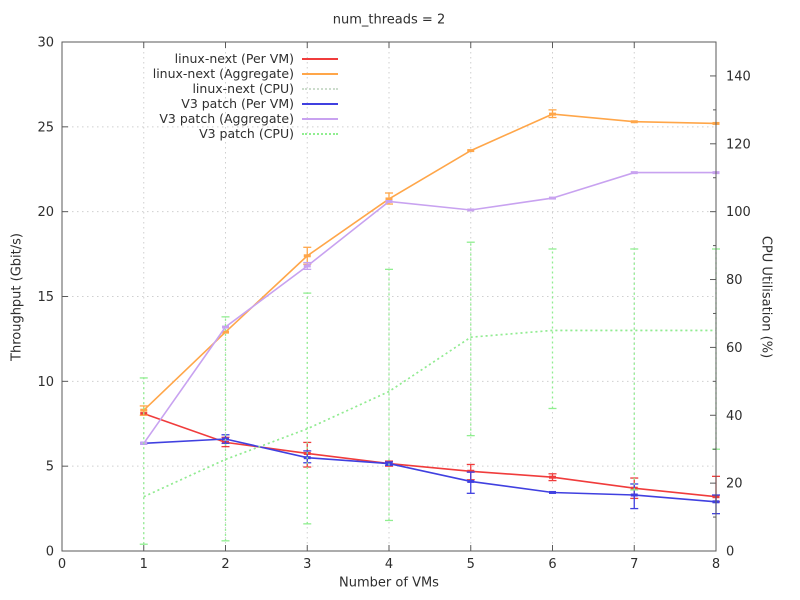 The image size is (800, 600). Describe the element at coordinates (45, 127) in the screenshot. I see `svg-text: 25` at that location.